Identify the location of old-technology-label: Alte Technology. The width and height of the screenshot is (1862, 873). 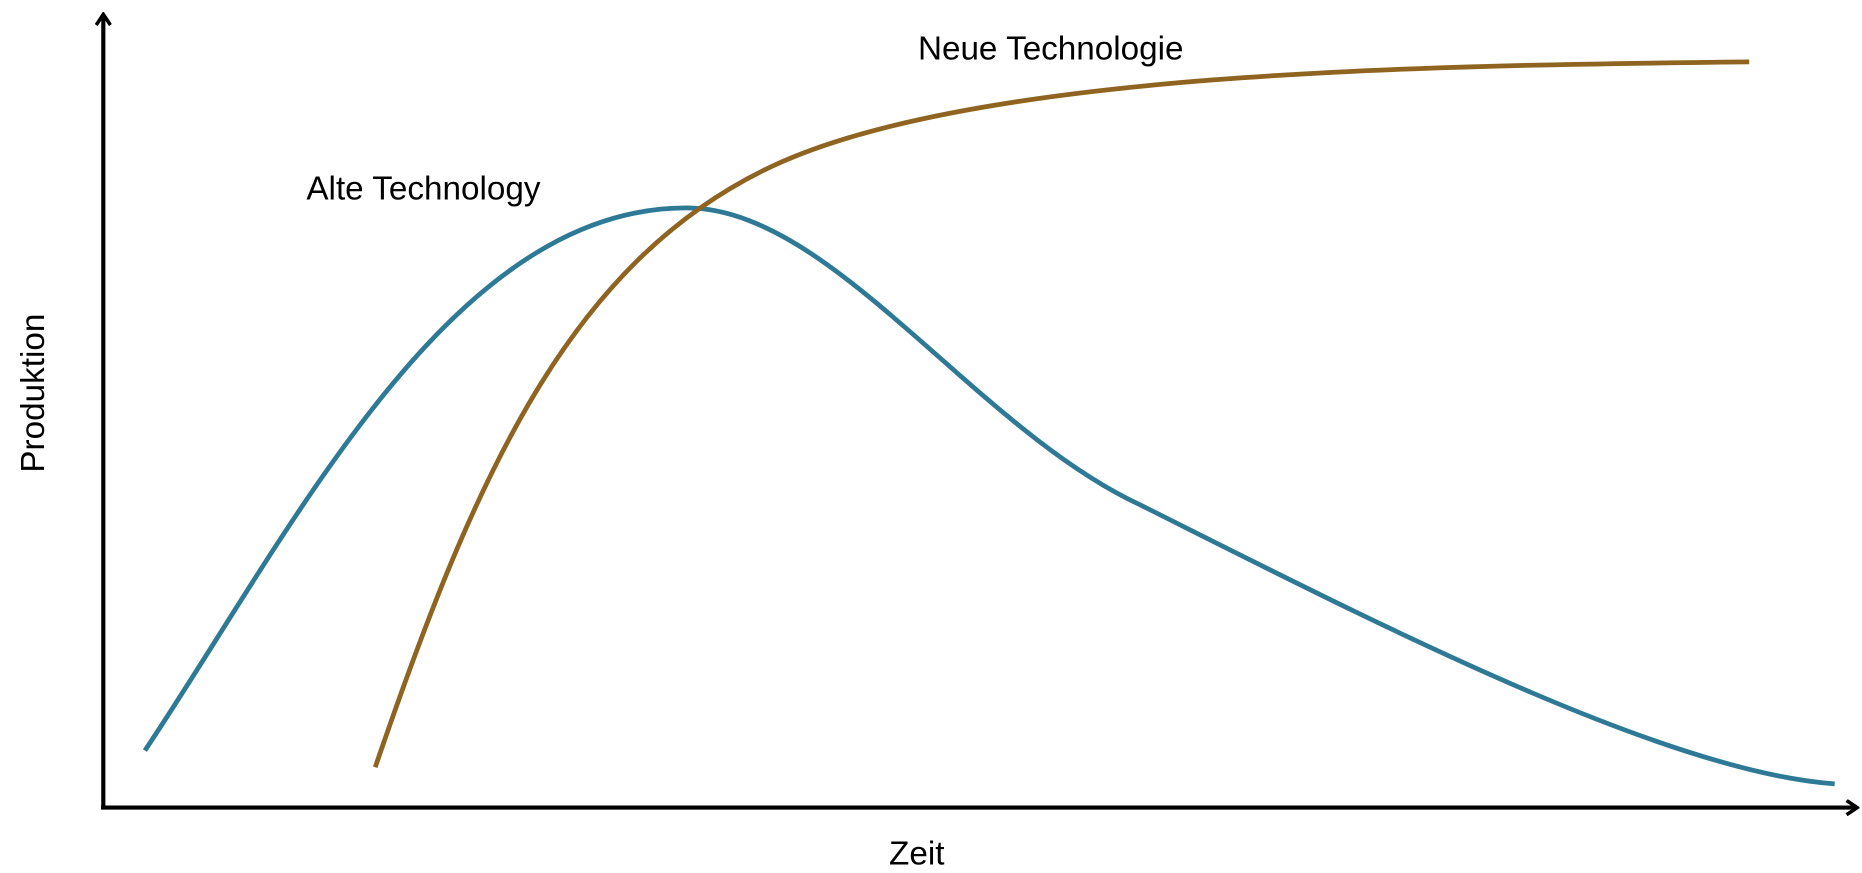
(423, 189).